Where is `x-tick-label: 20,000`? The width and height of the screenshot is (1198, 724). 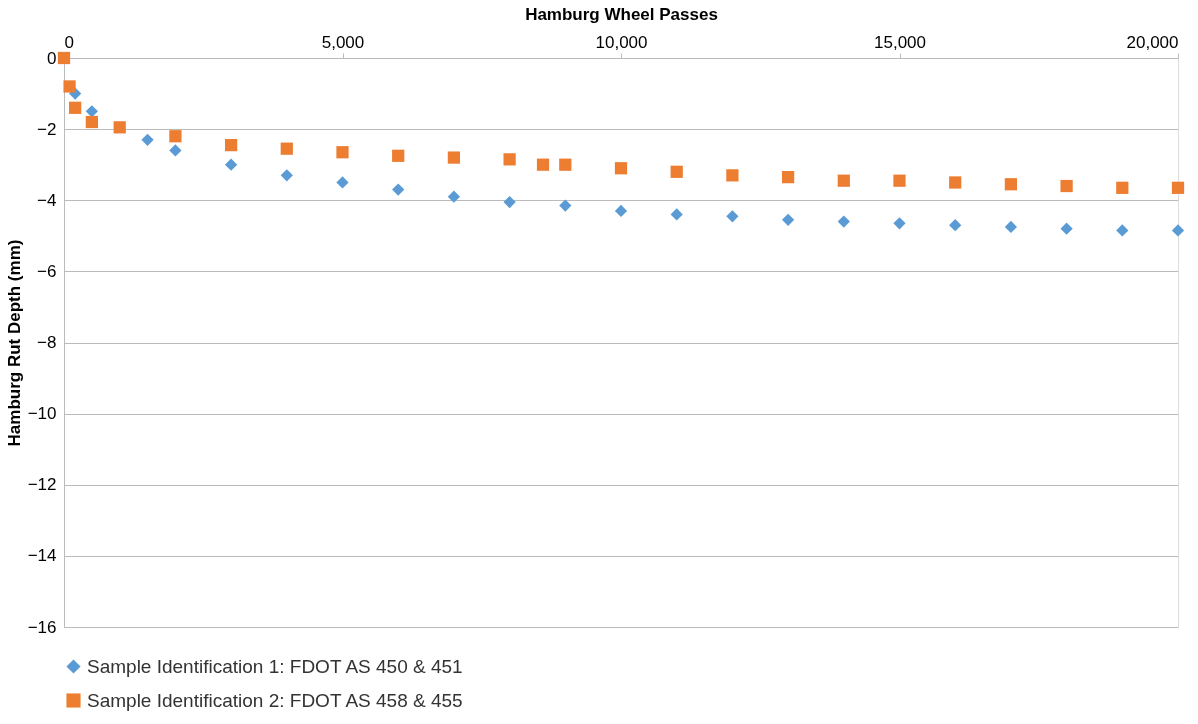
x-tick-label: 20,000 is located at coordinates (1152, 42).